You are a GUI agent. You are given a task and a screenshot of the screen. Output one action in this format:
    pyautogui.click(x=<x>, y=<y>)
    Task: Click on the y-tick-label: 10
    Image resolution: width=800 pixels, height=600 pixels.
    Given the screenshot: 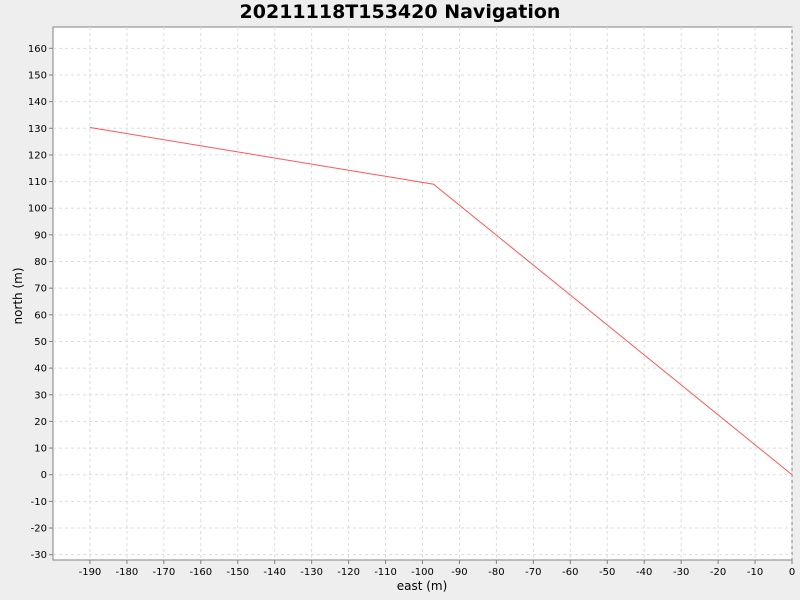 What is the action you would take?
    pyautogui.click(x=40, y=449)
    